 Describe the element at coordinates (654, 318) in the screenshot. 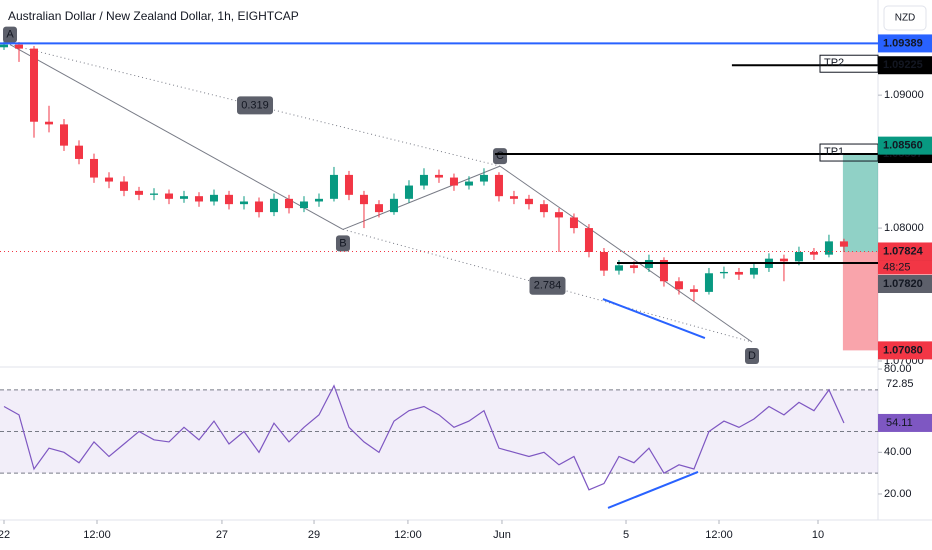

I see `price-divergence` at that location.